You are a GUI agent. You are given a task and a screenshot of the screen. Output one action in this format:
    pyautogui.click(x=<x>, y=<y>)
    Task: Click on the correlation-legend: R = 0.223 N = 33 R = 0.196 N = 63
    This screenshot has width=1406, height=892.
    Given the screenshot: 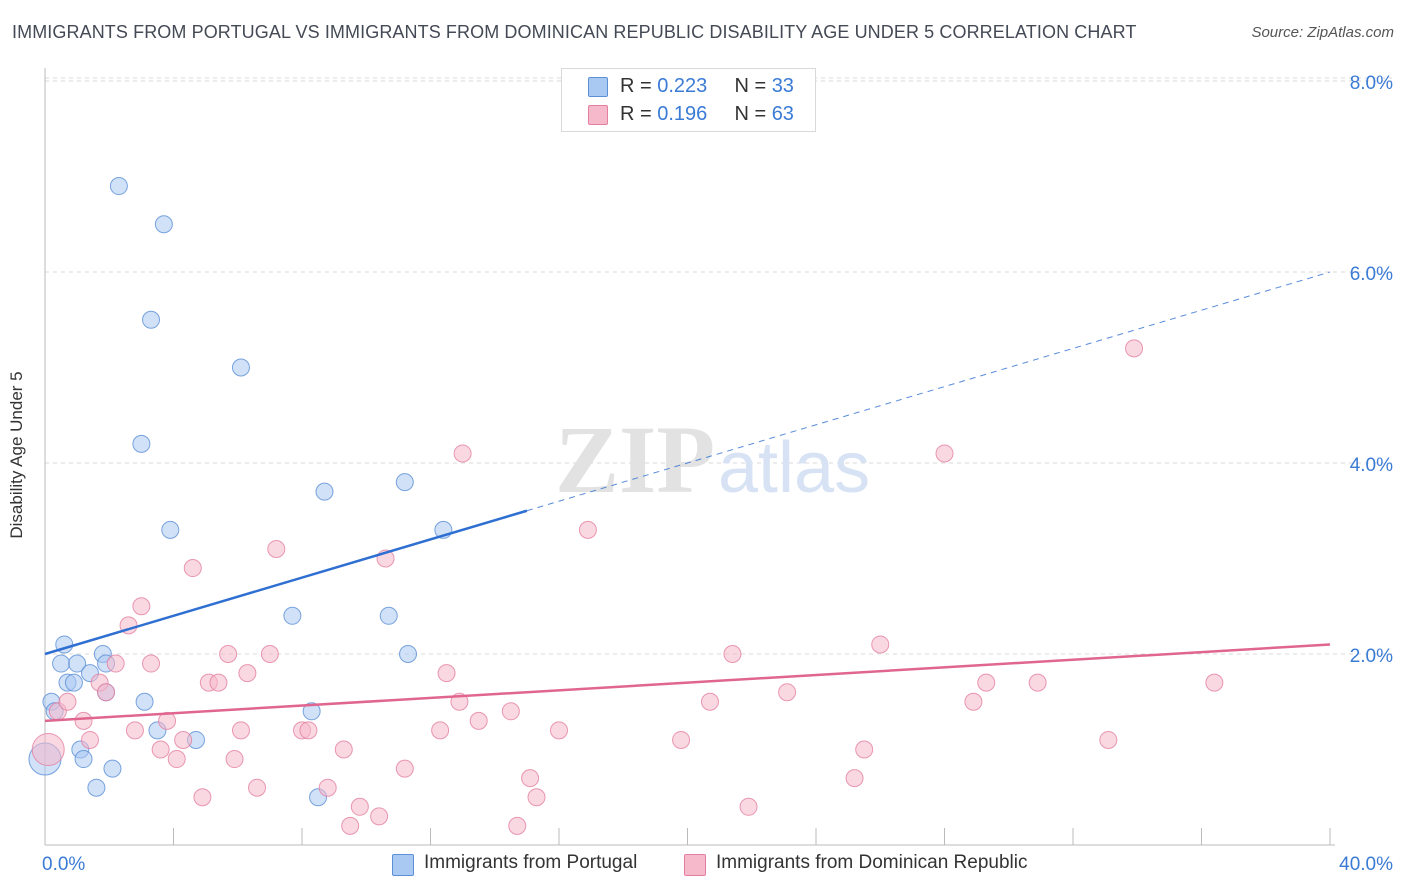 What is the action you would take?
    pyautogui.click(x=688, y=100)
    